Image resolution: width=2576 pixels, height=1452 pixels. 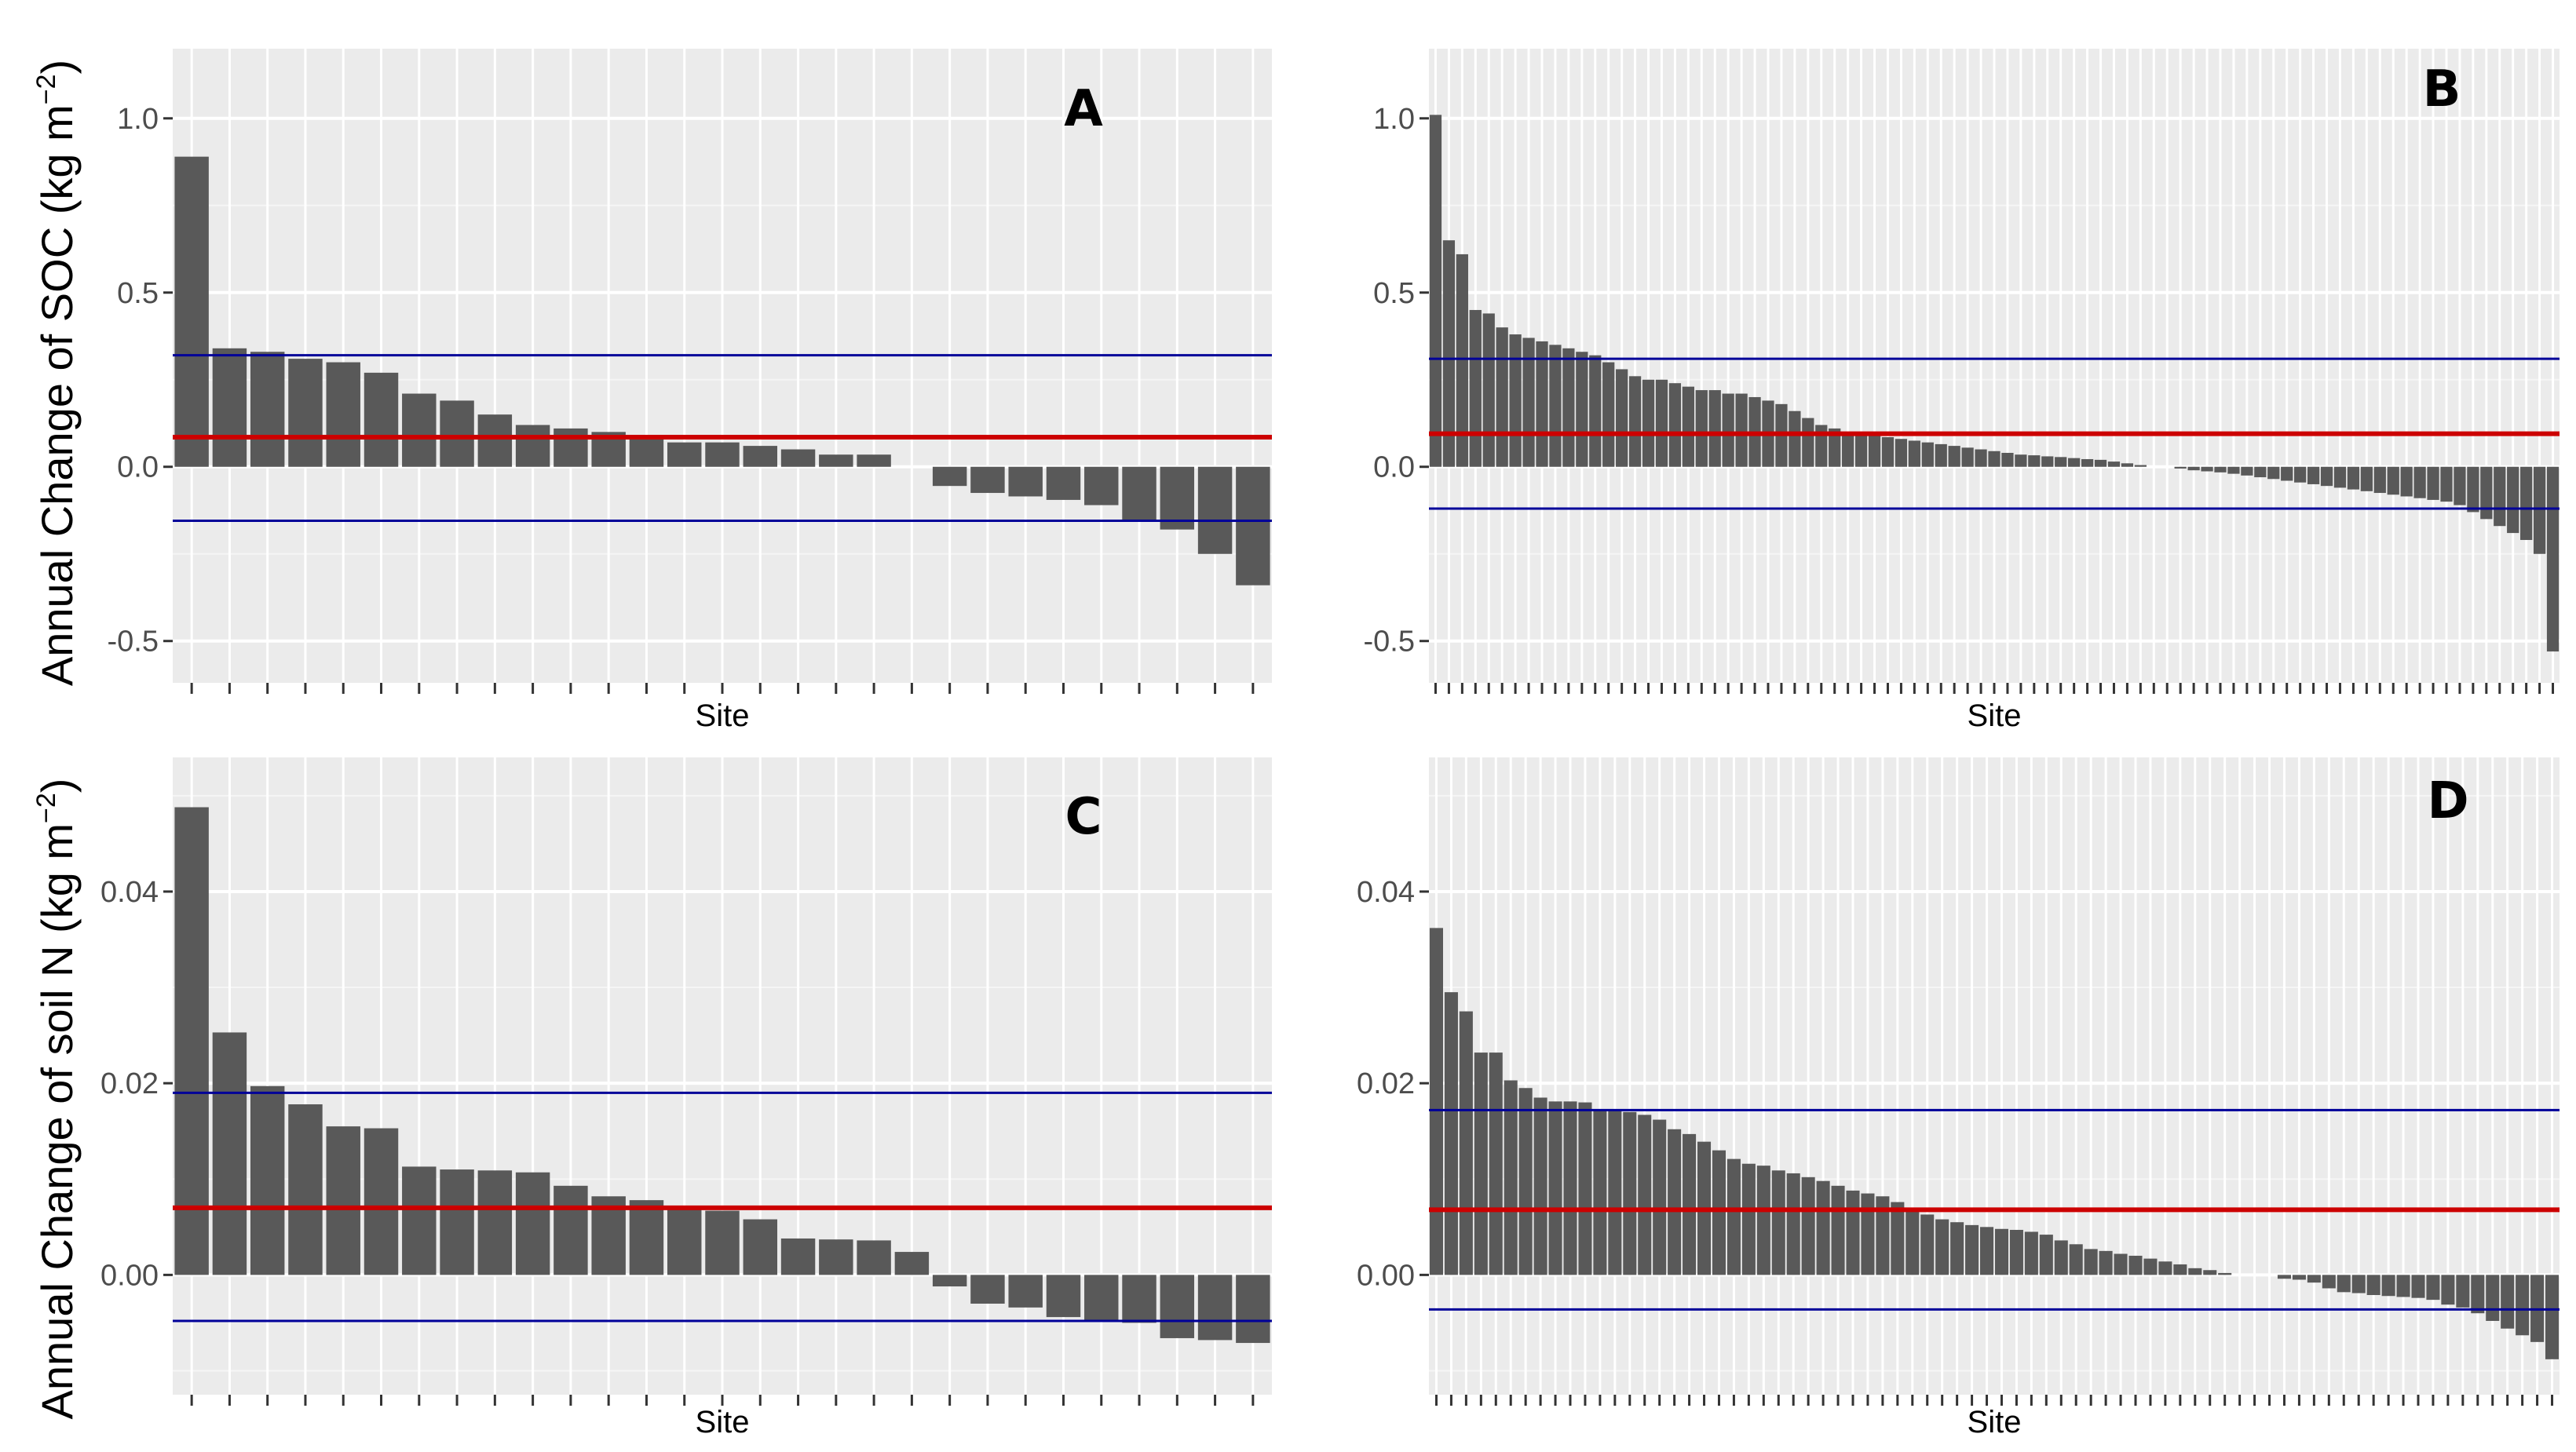 I want to click on y-tick-label: 0.04, so click(x=1386, y=892).